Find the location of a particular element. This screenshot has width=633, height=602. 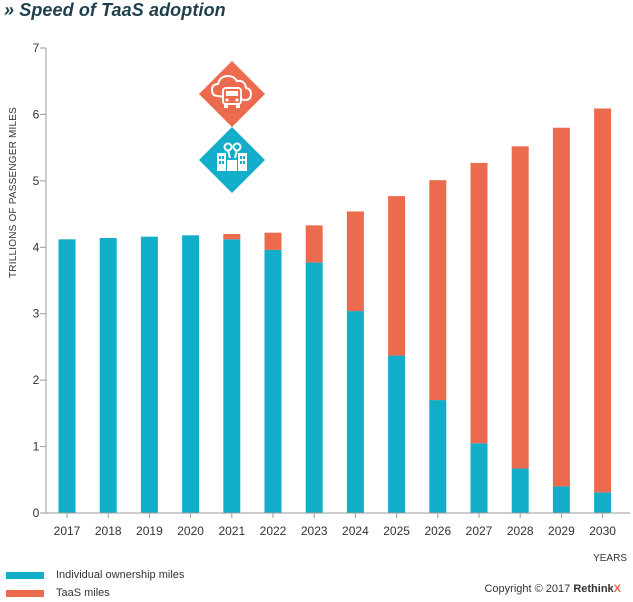

city-keys-icon is located at coordinates (232, 160).